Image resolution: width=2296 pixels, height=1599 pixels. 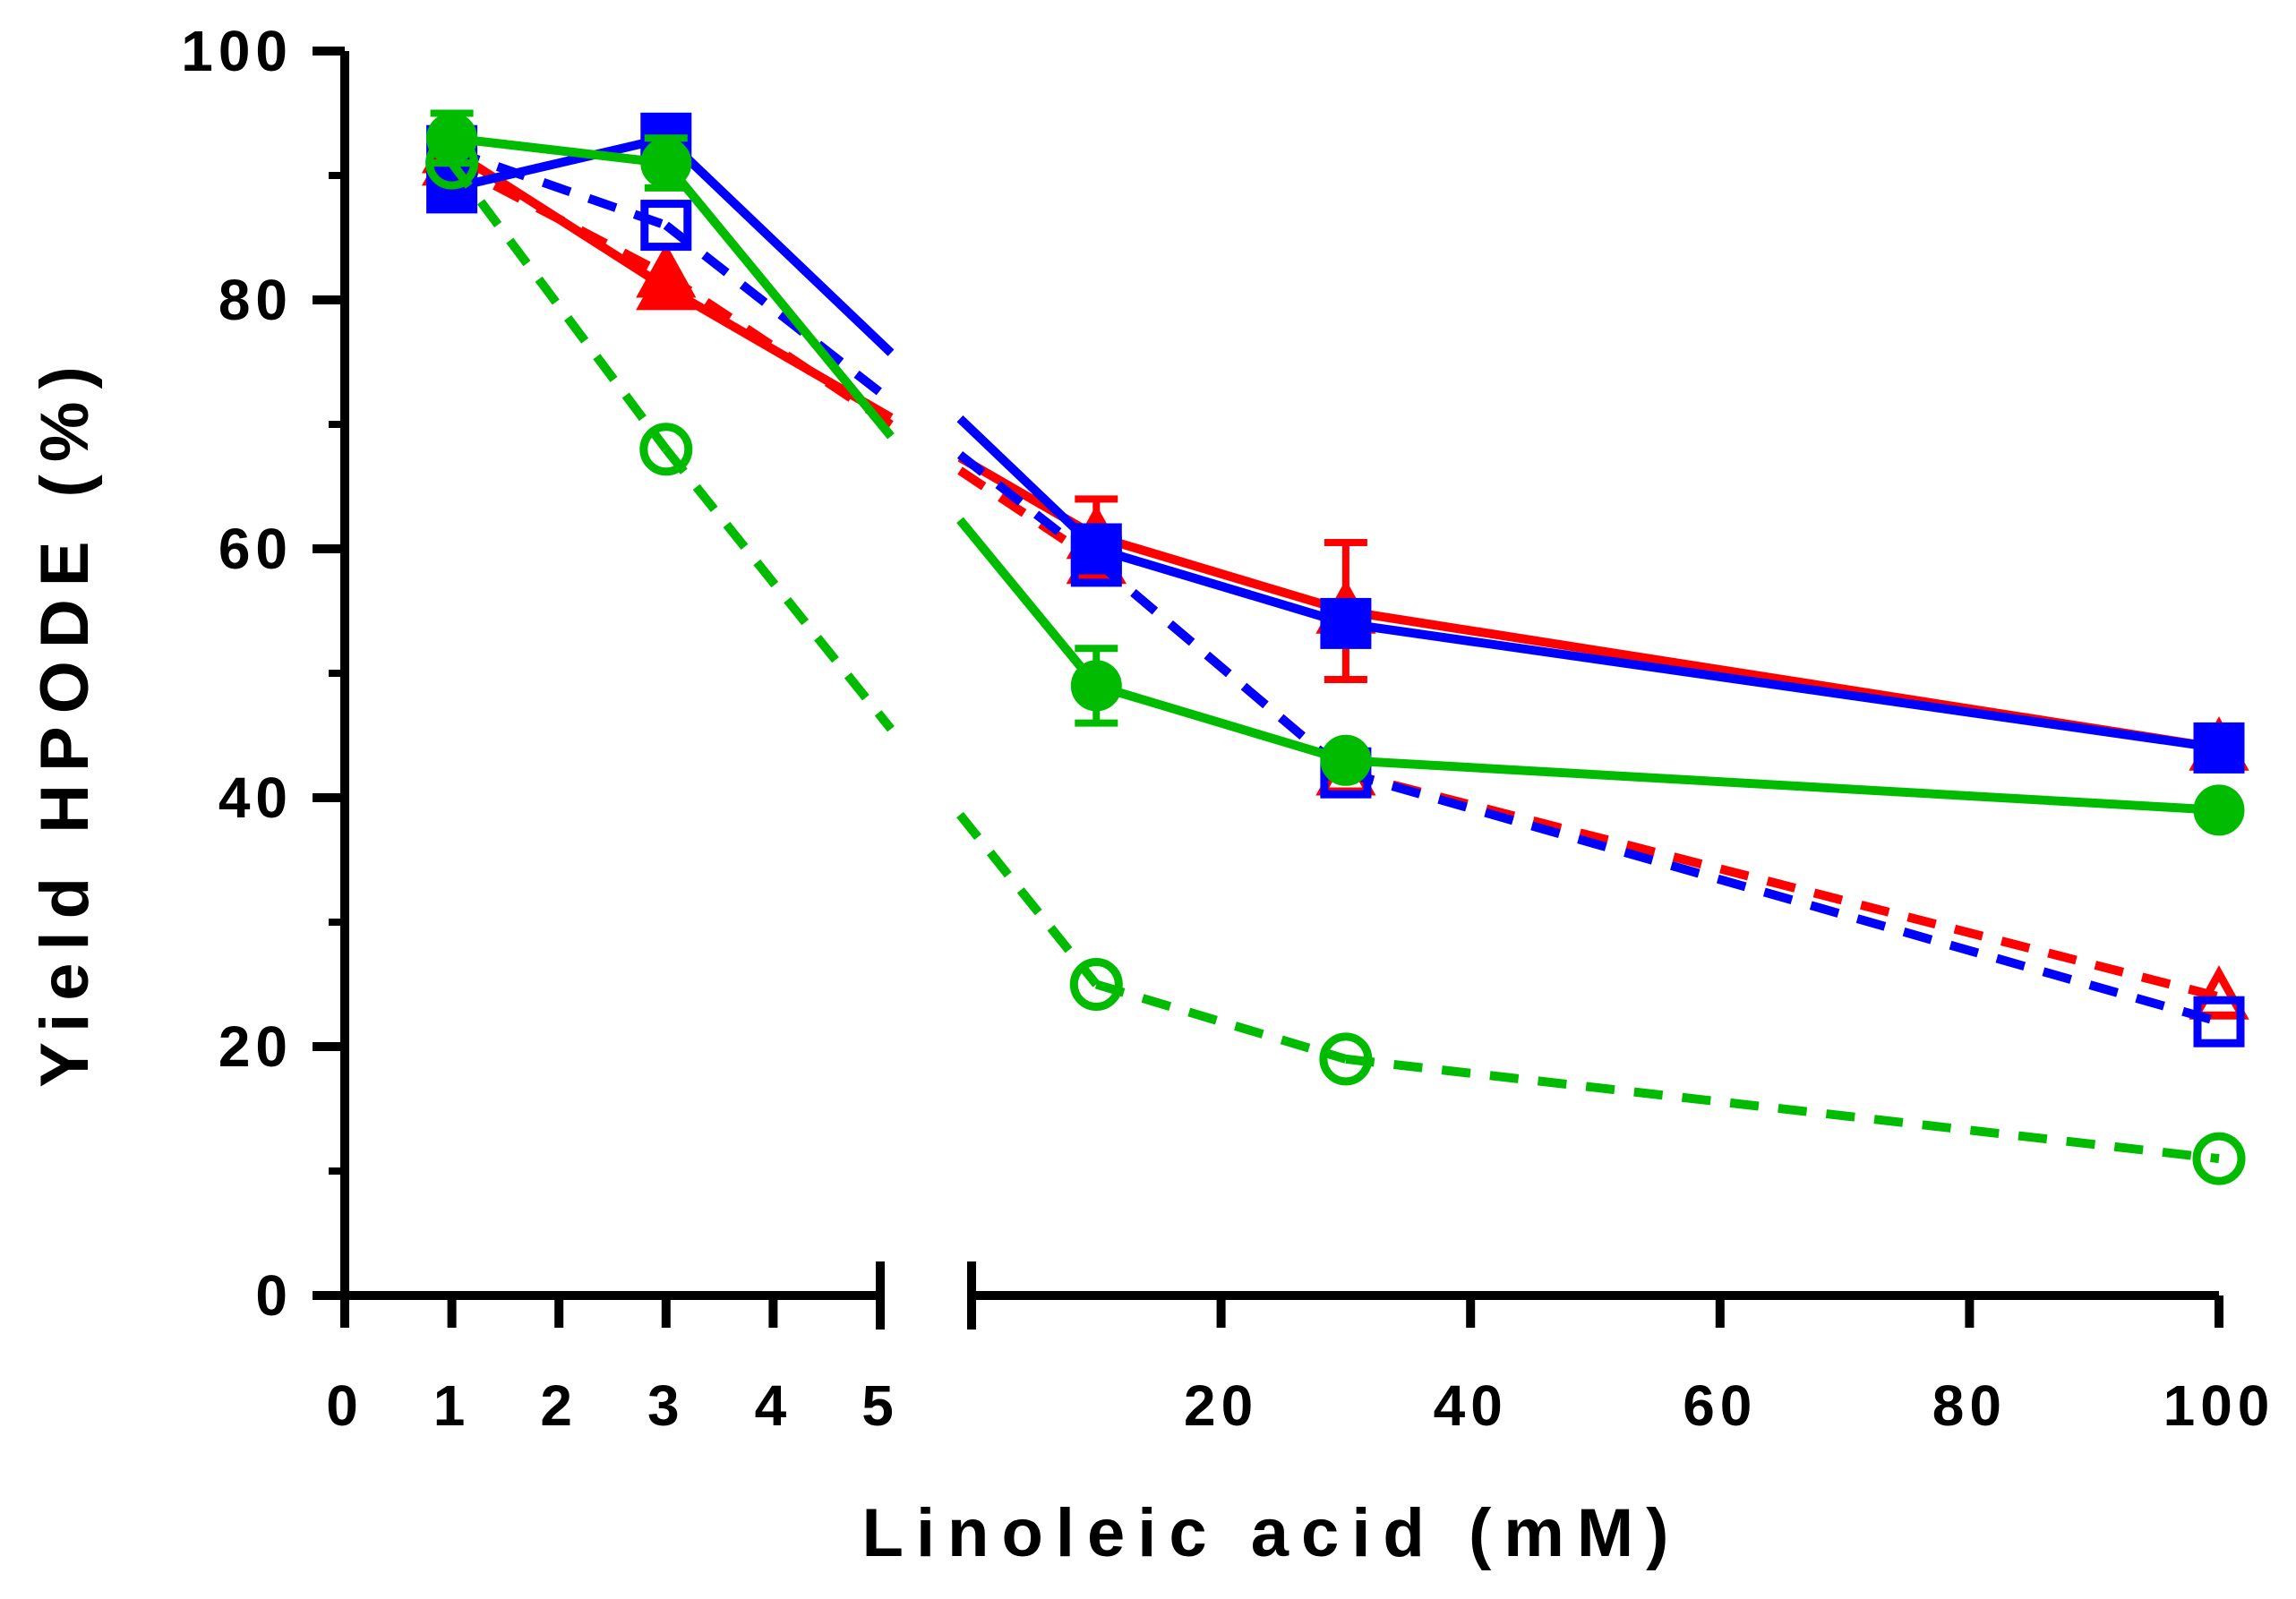 I want to click on x-tick-label: 4, so click(x=774, y=1405).